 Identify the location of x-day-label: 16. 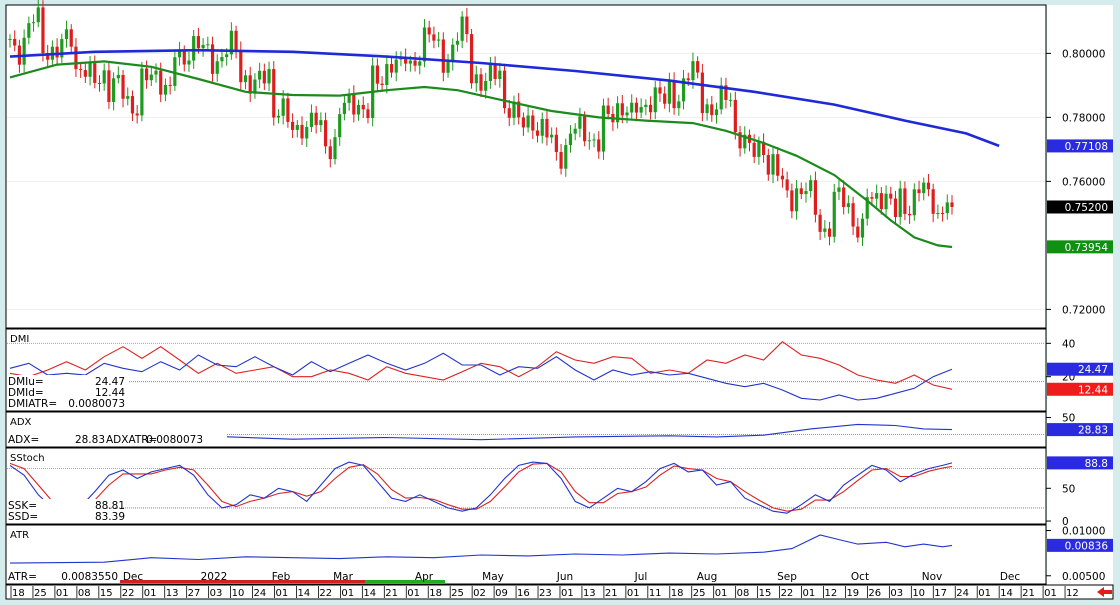
(523, 593).